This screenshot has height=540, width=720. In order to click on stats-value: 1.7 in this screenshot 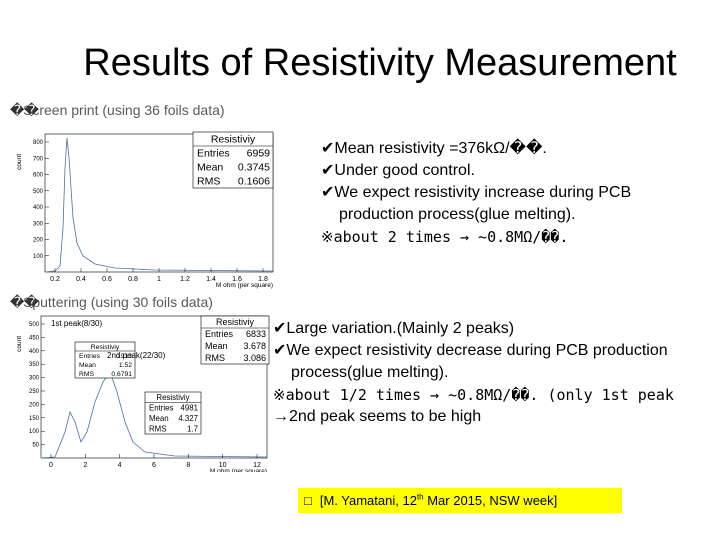, I will do `click(192, 428)`.